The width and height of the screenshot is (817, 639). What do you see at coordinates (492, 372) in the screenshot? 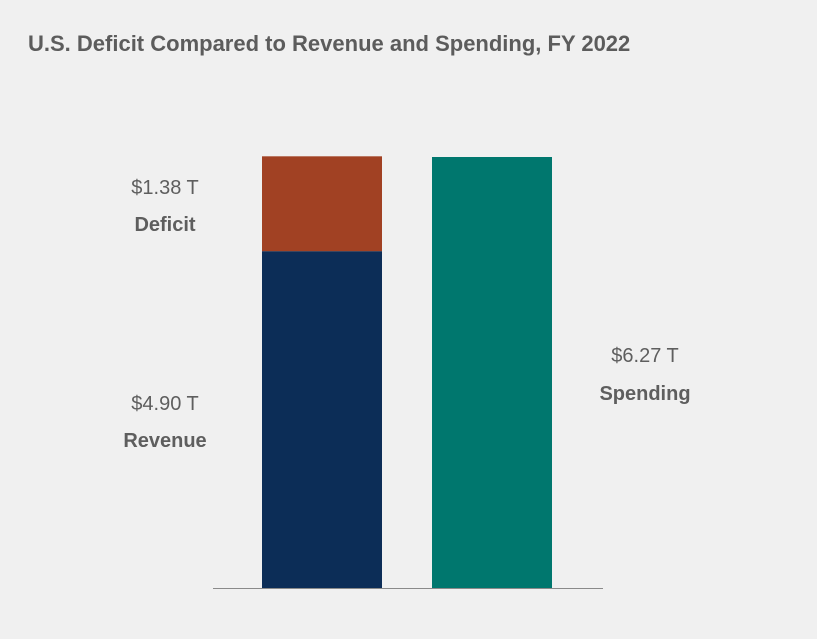
I see `bar-spending` at bounding box center [492, 372].